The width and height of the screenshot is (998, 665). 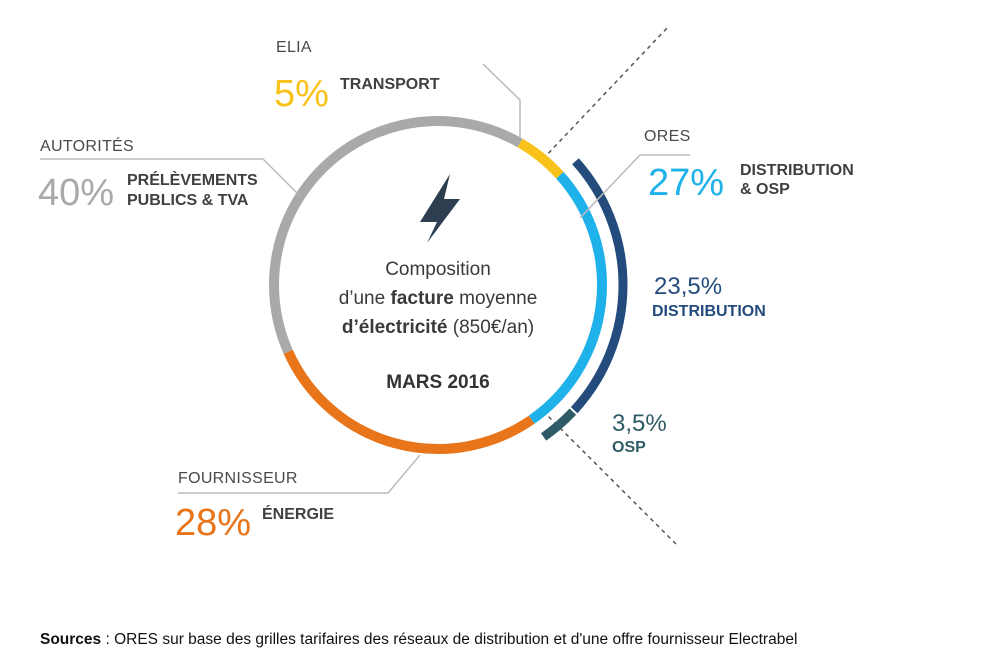 I want to click on slice-fournisseur, so click(x=409, y=401).